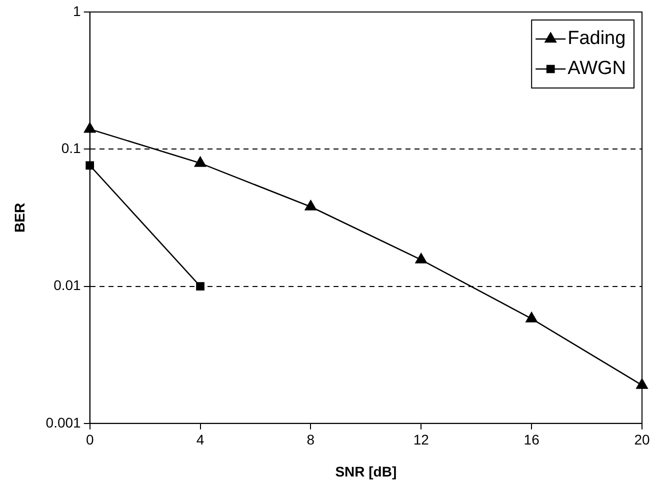 Image resolution: width=654 pixels, height=491 pixels. What do you see at coordinates (421, 440) in the screenshot?
I see `x-tick-label: 12` at bounding box center [421, 440].